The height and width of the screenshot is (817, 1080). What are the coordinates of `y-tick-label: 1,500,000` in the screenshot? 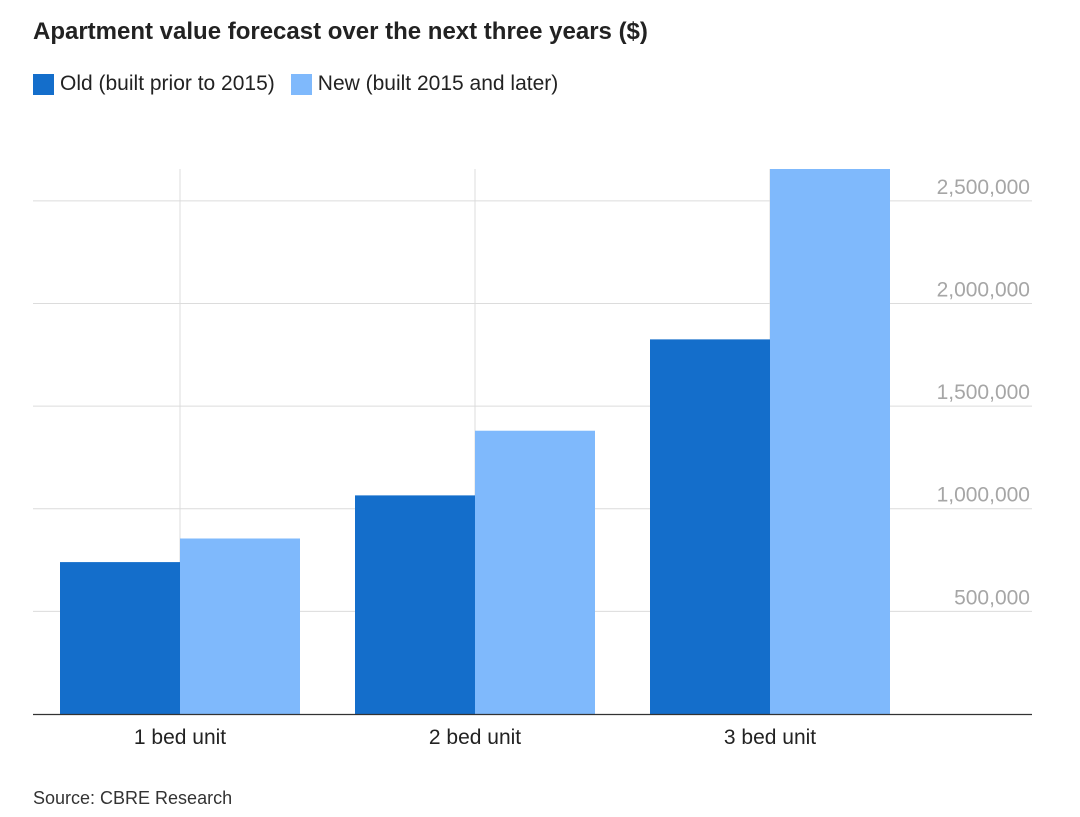 It's located at (983, 392).